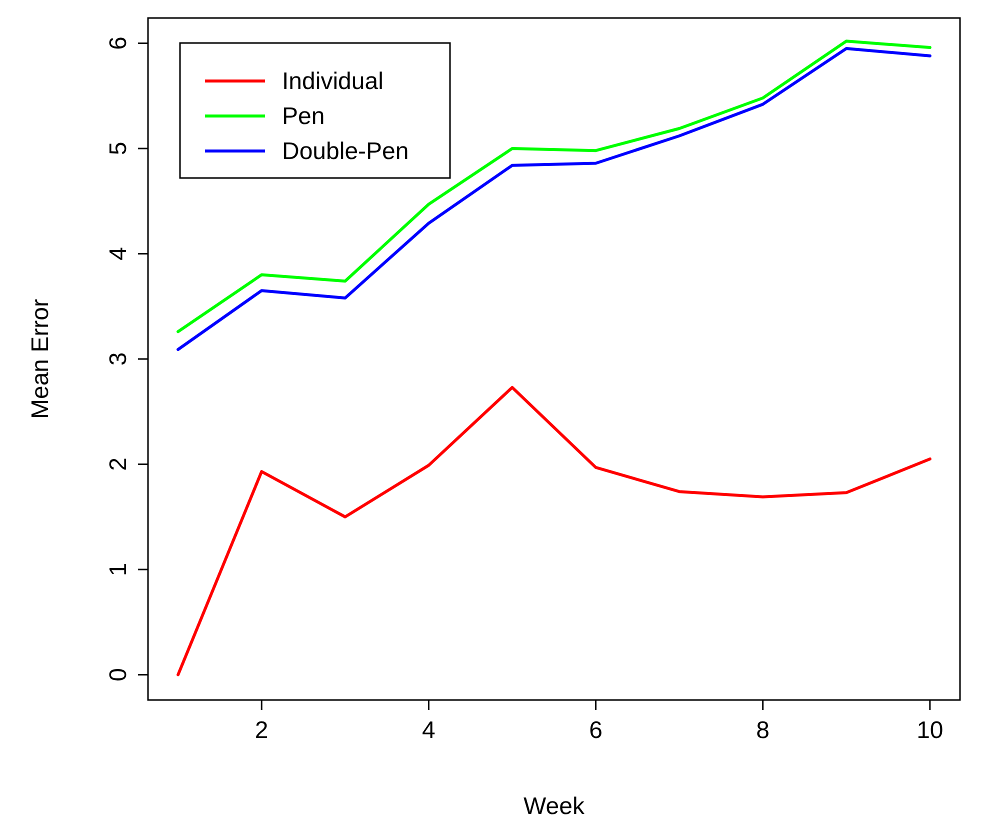 The height and width of the screenshot is (832, 992). What do you see at coordinates (40, 359) in the screenshot?
I see `y-axis-title: Mean Error` at bounding box center [40, 359].